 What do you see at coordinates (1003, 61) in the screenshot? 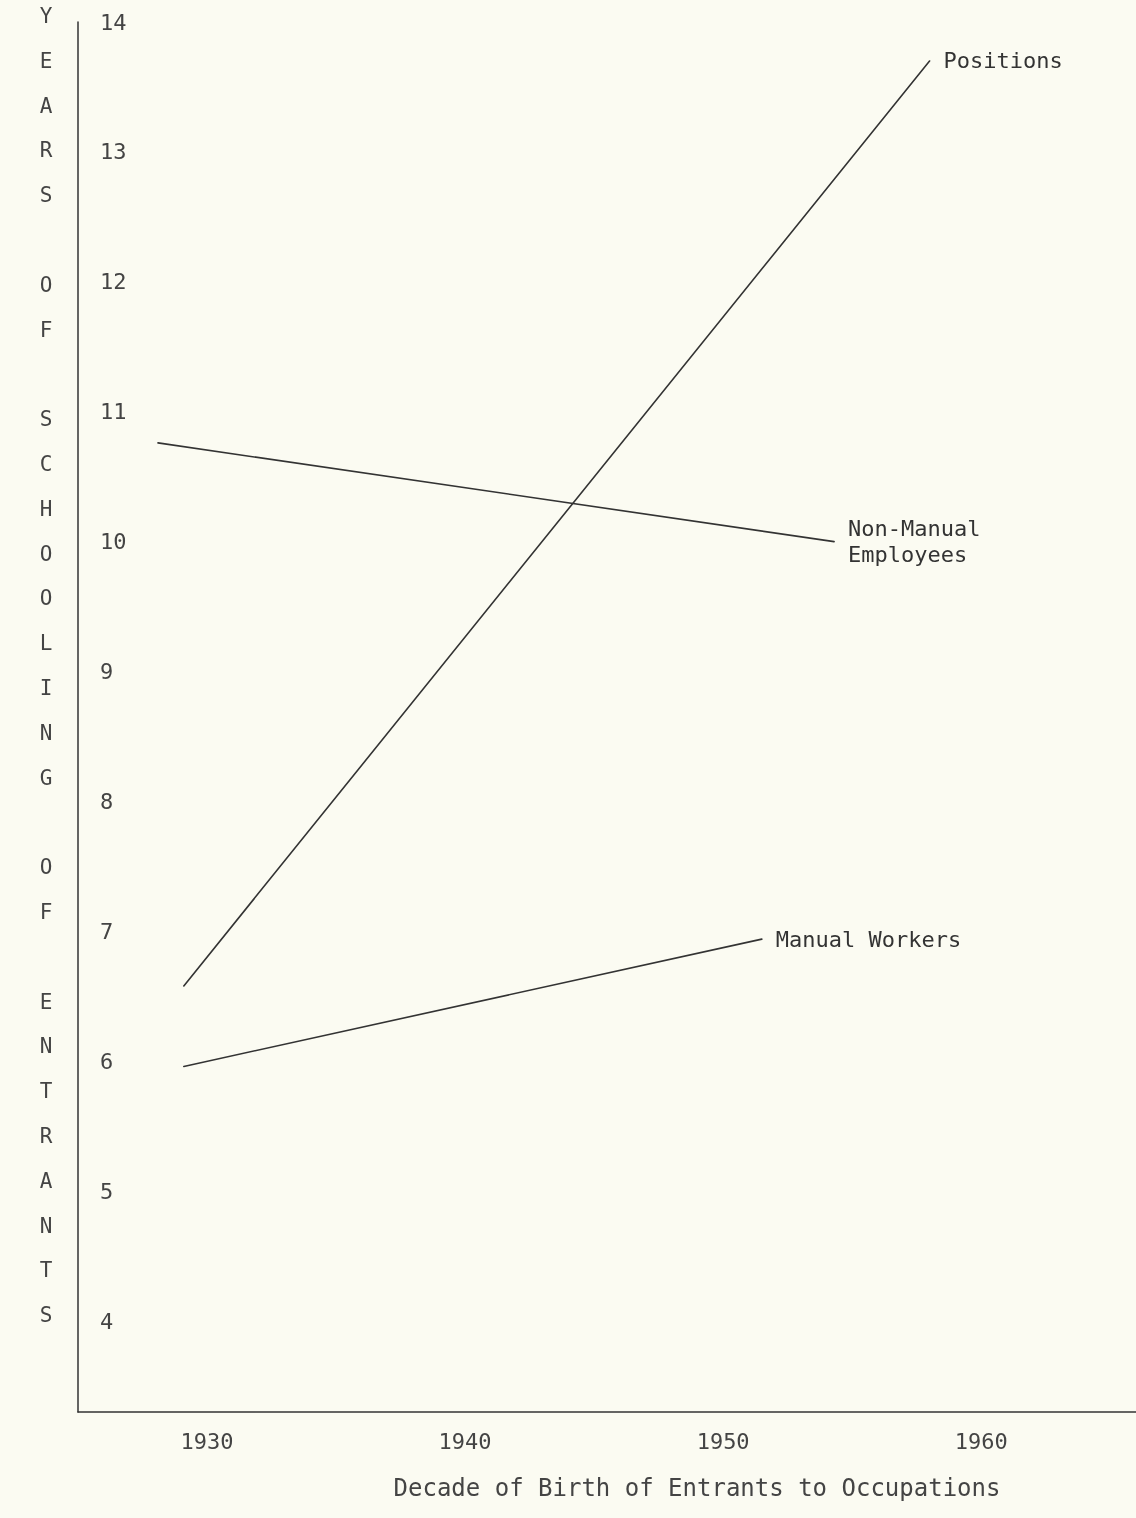
I see `series-label: Positions` at bounding box center [1003, 61].